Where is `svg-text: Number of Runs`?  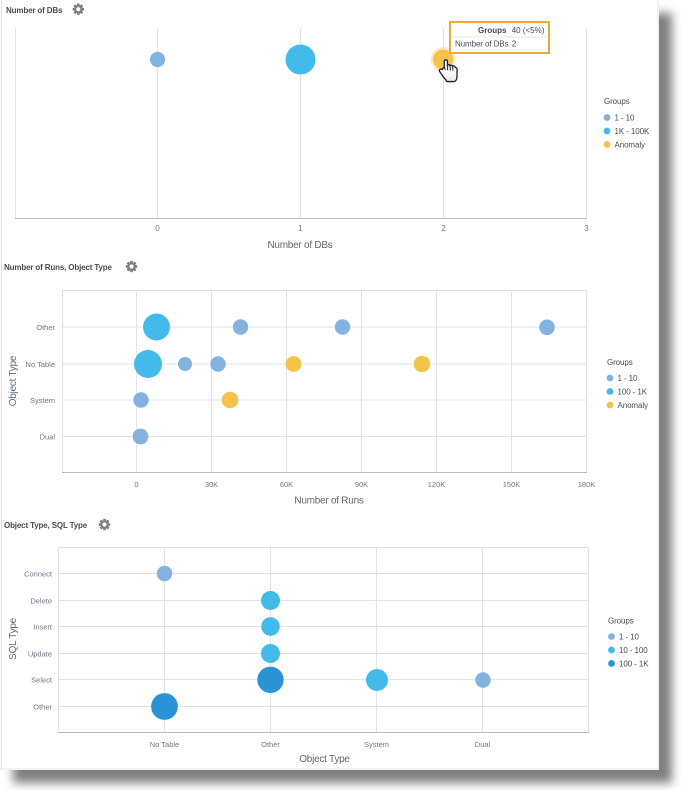 svg-text: Number of Runs is located at coordinates (329, 501).